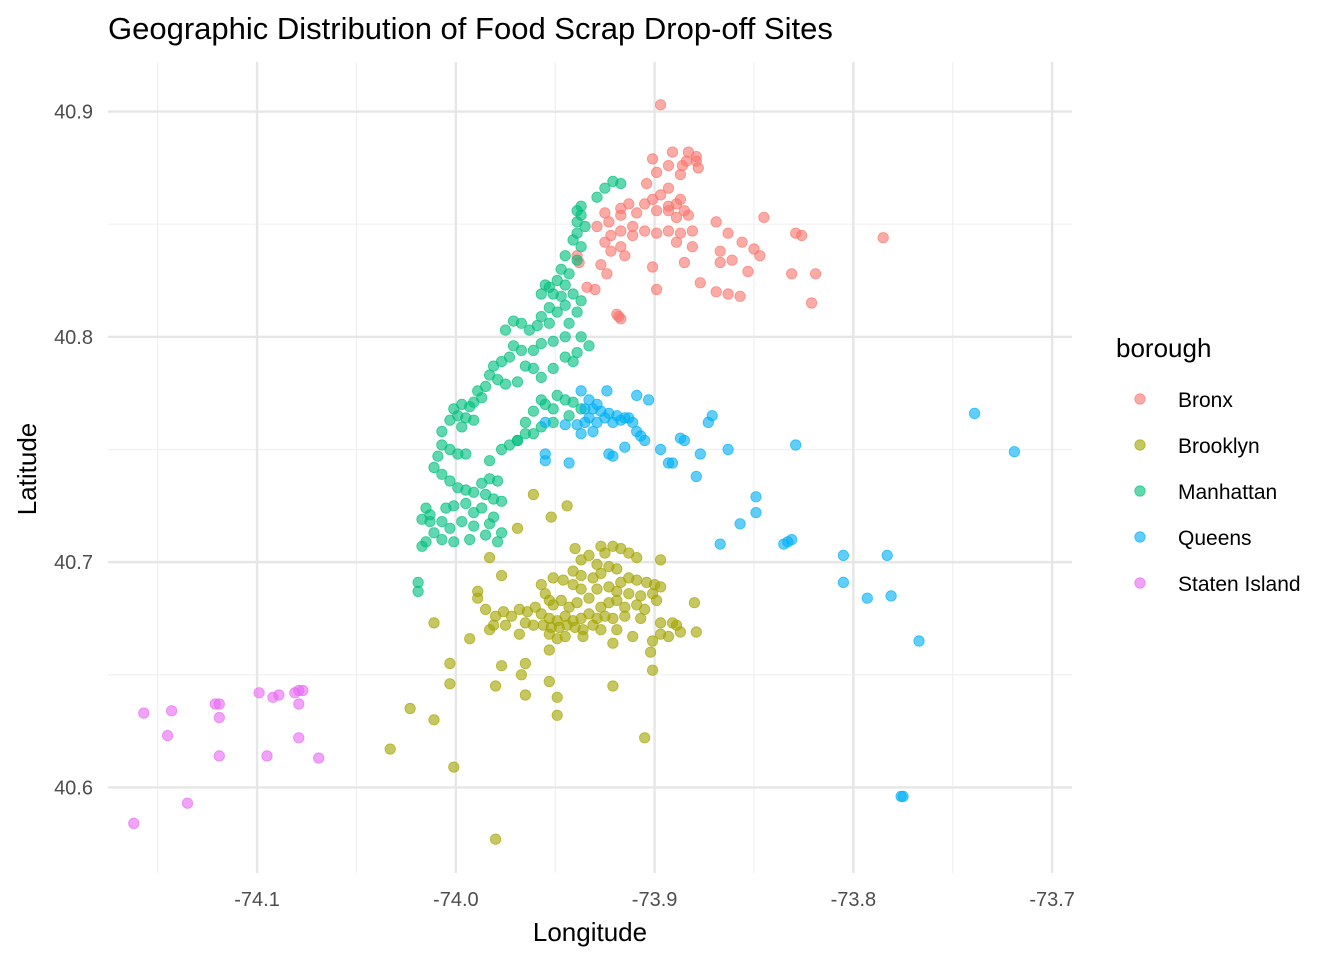 Image resolution: width=1344 pixels, height=960 pixels. I want to click on x-tick-label: -73.8, so click(854, 900).